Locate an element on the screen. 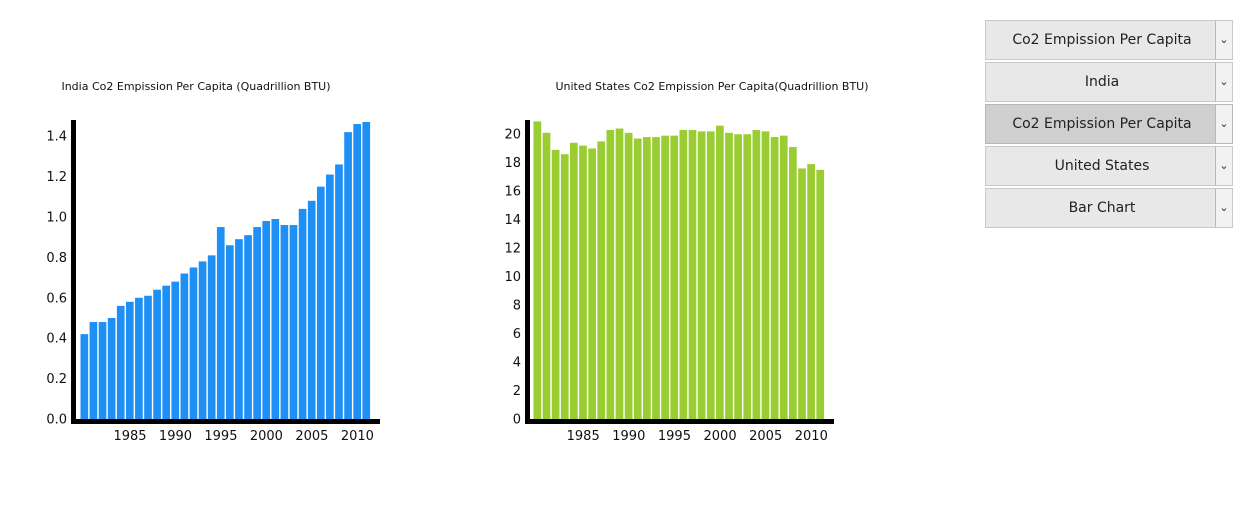 The image size is (1241, 509). india-bar-1995 is located at coordinates (220, 323).